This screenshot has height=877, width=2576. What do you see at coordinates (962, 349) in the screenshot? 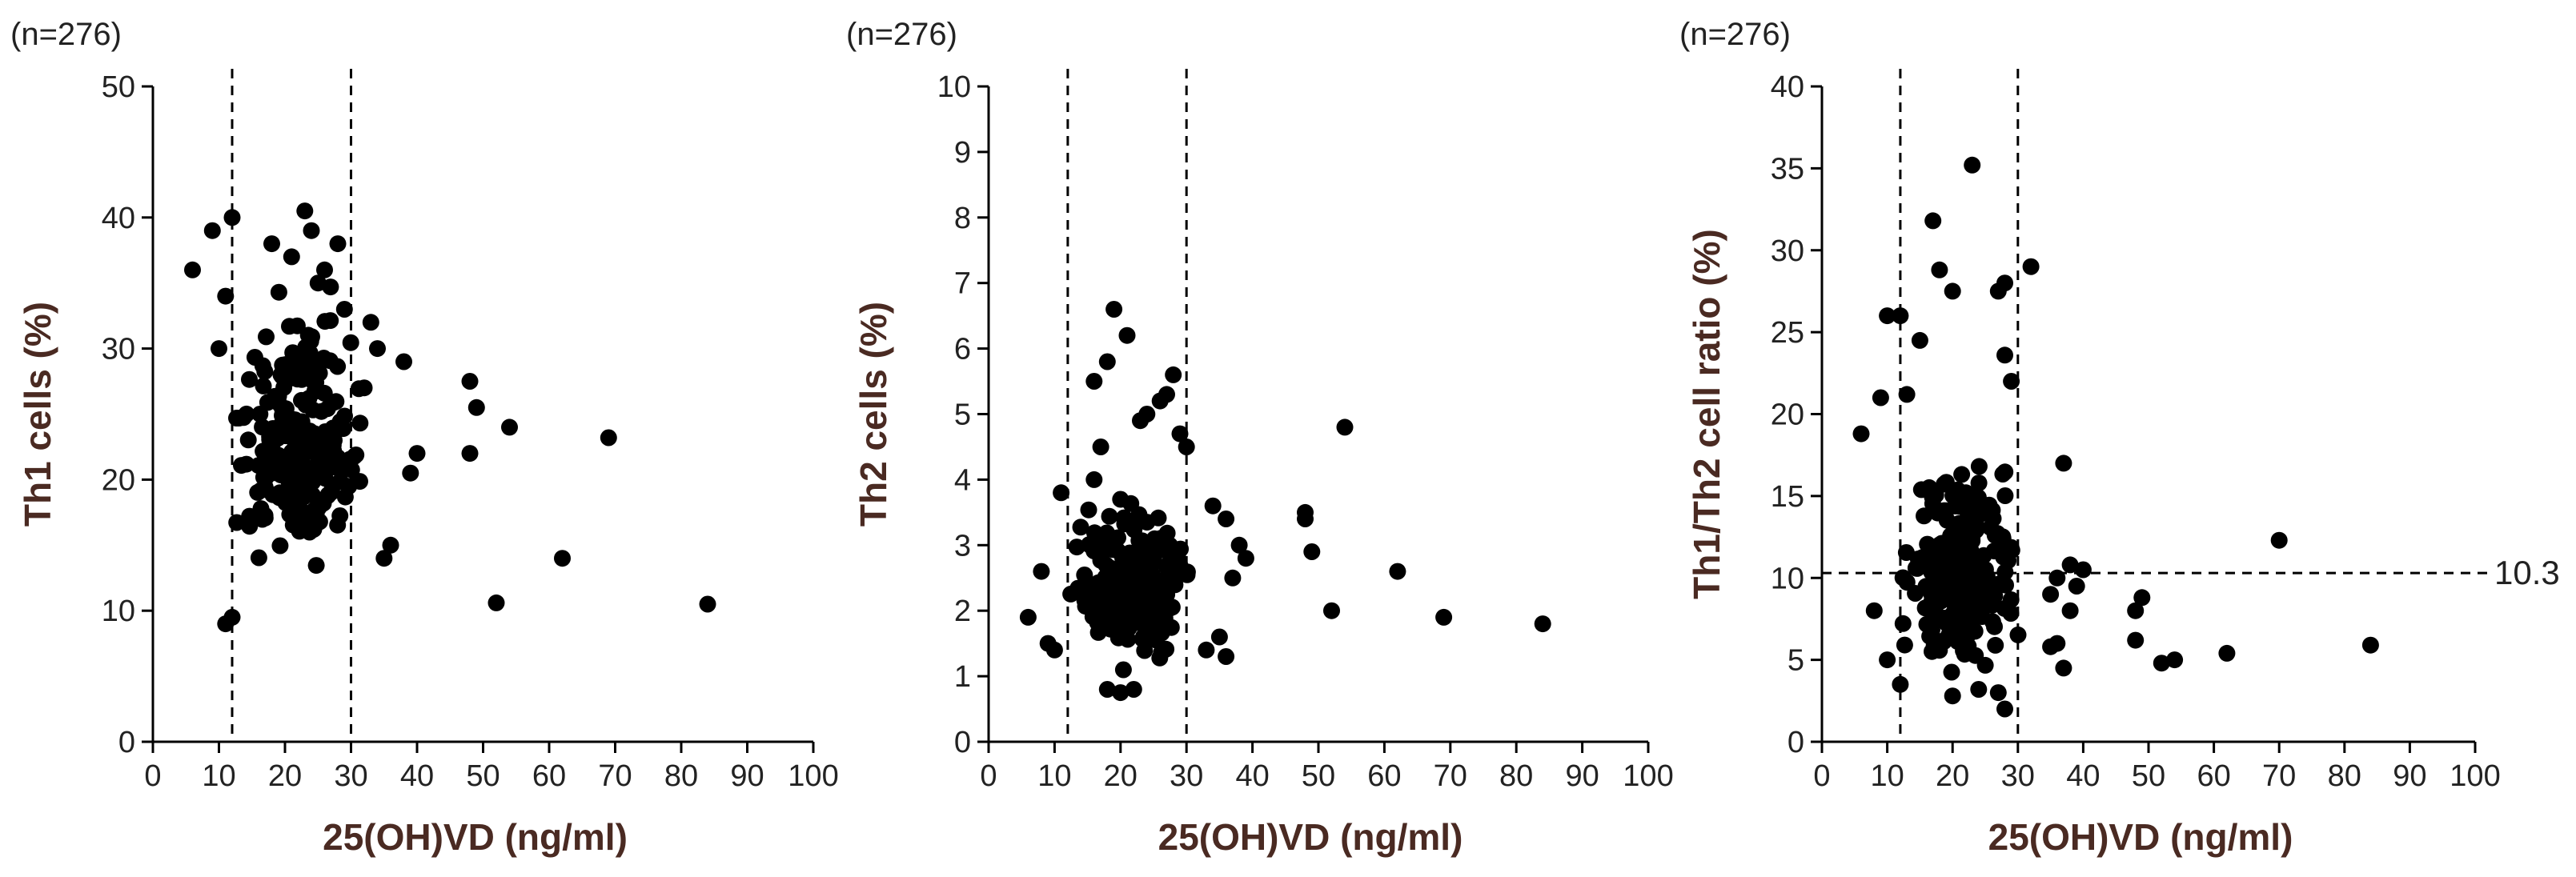
I see `y-tick-label: 6` at bounding box center [962, 349].